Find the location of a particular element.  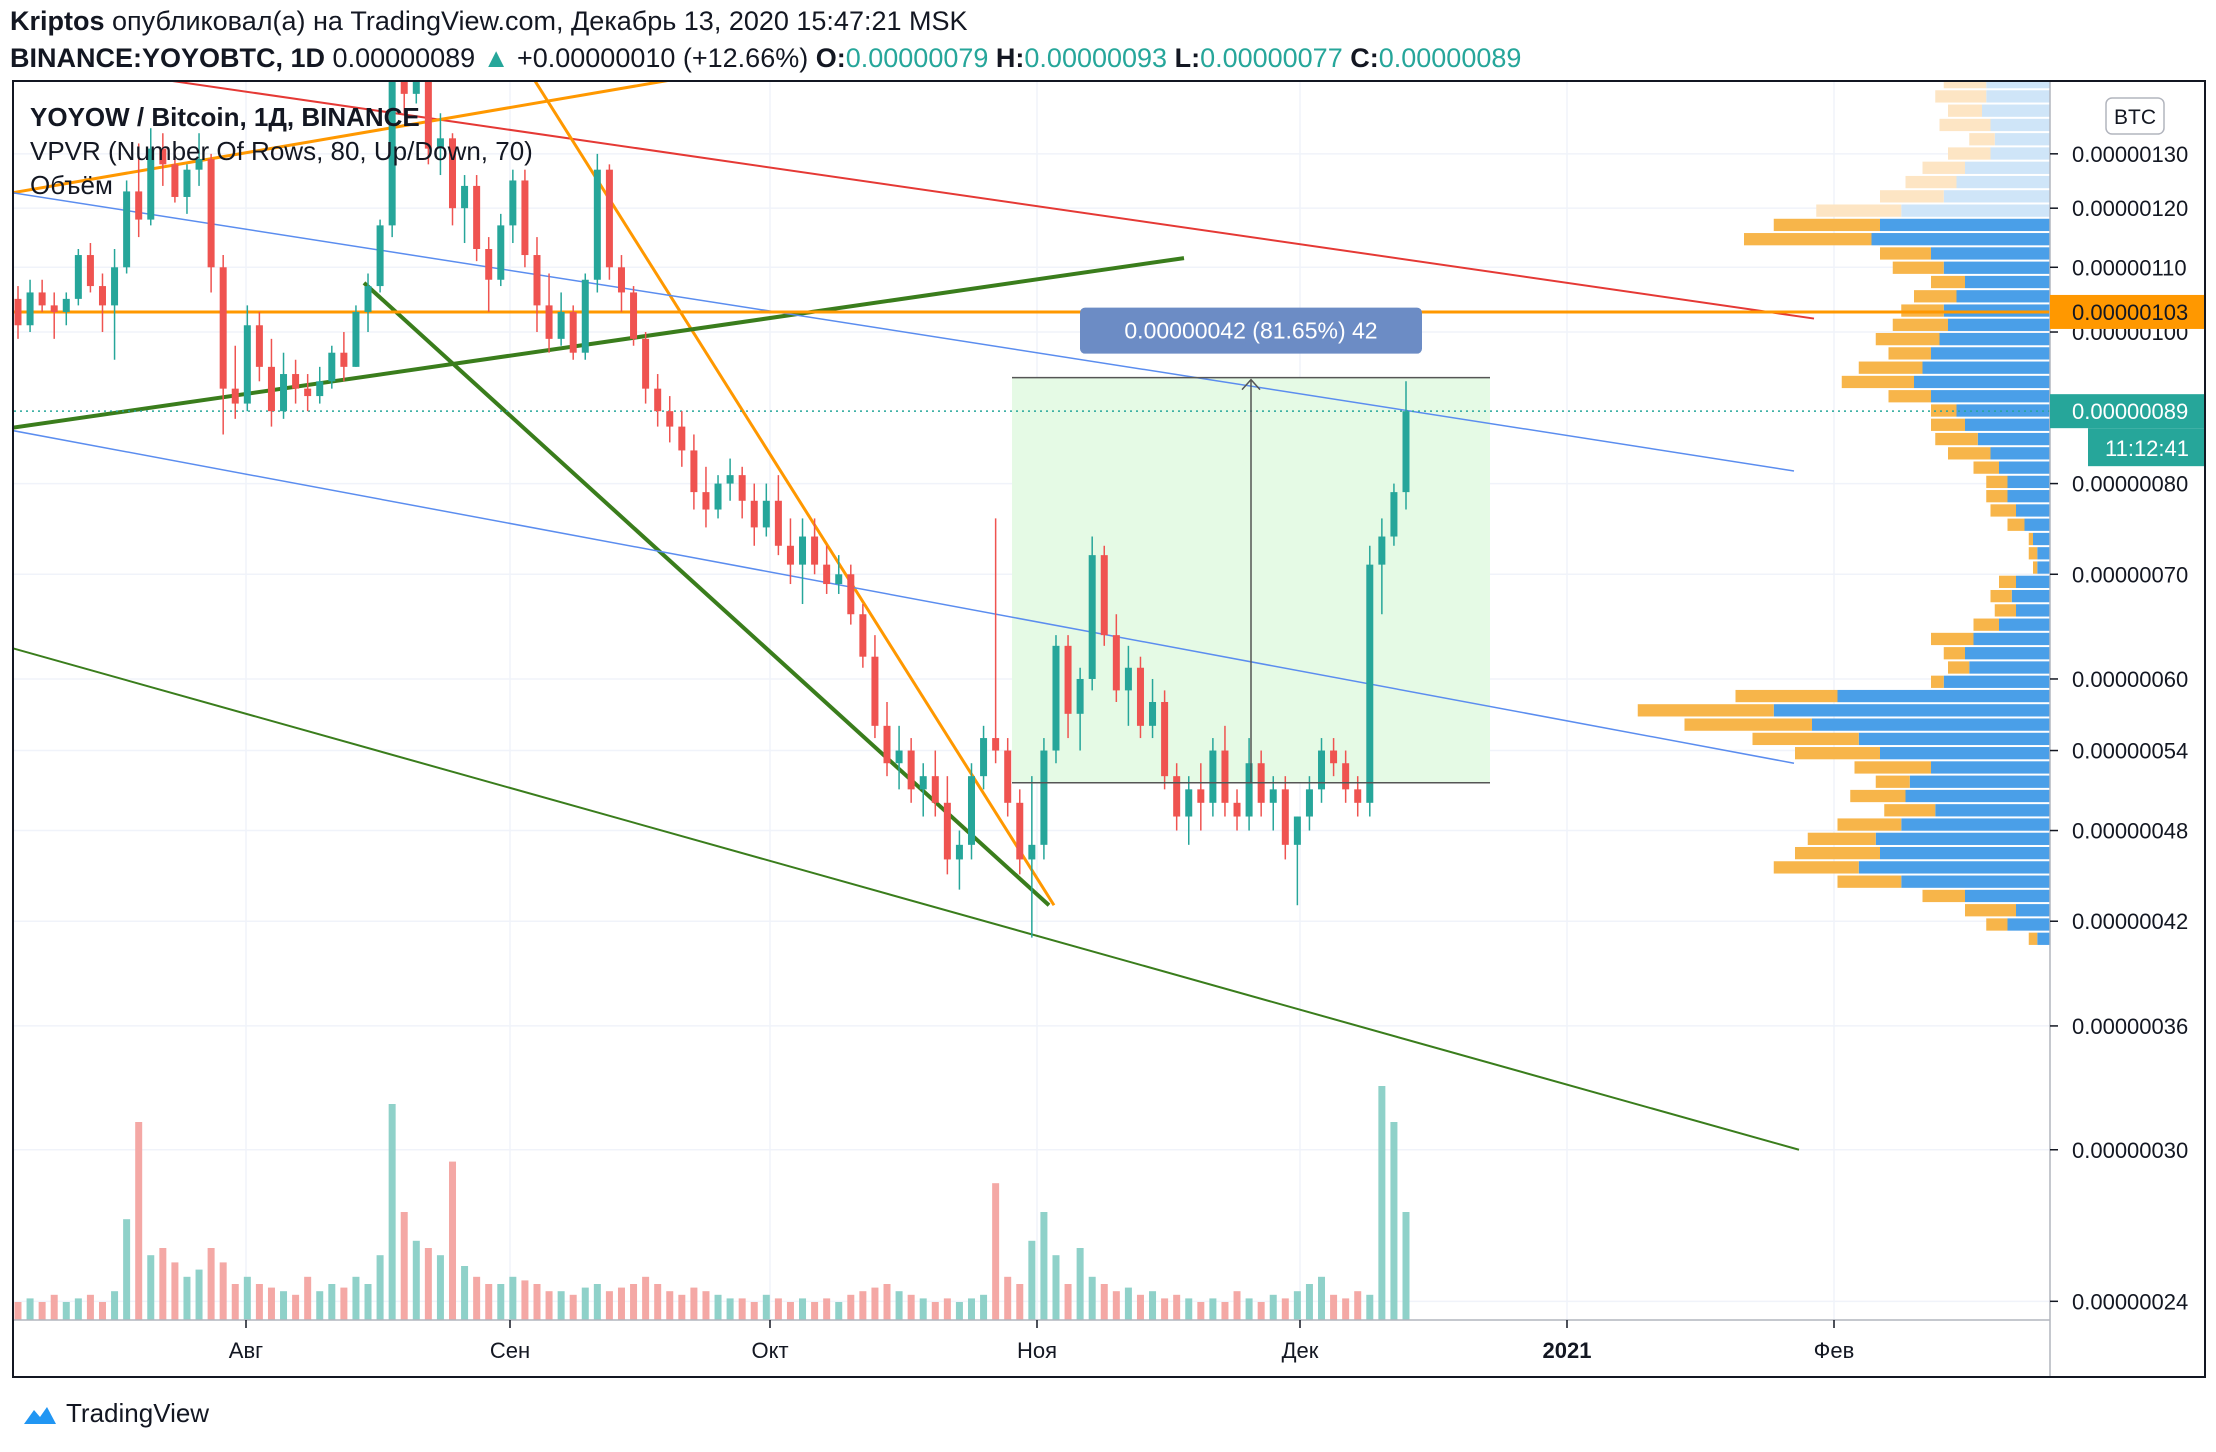

tradingview-logo-text: TradingView is located at coordinates (138, 1413).